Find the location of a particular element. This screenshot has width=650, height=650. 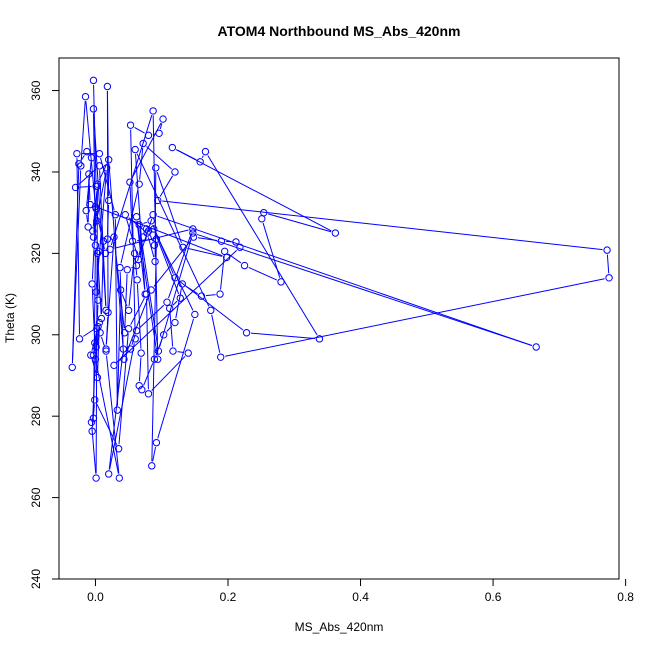

y-axis-label: Theta (K) is located at coordinates (10, 318).